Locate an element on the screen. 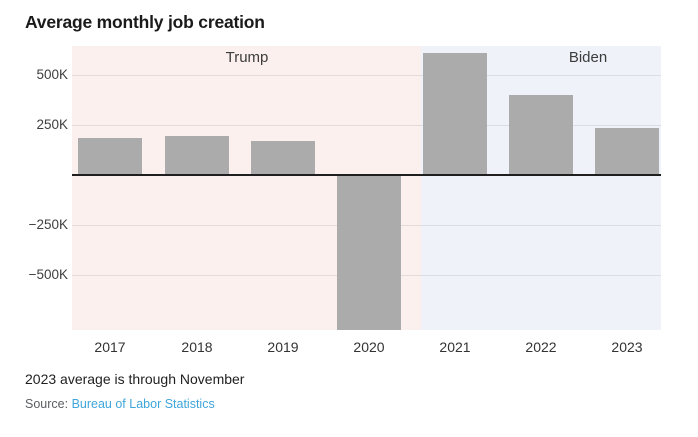 This screenshot has width=698, height=437. bar-2022 is located at coordinates (541, 134).